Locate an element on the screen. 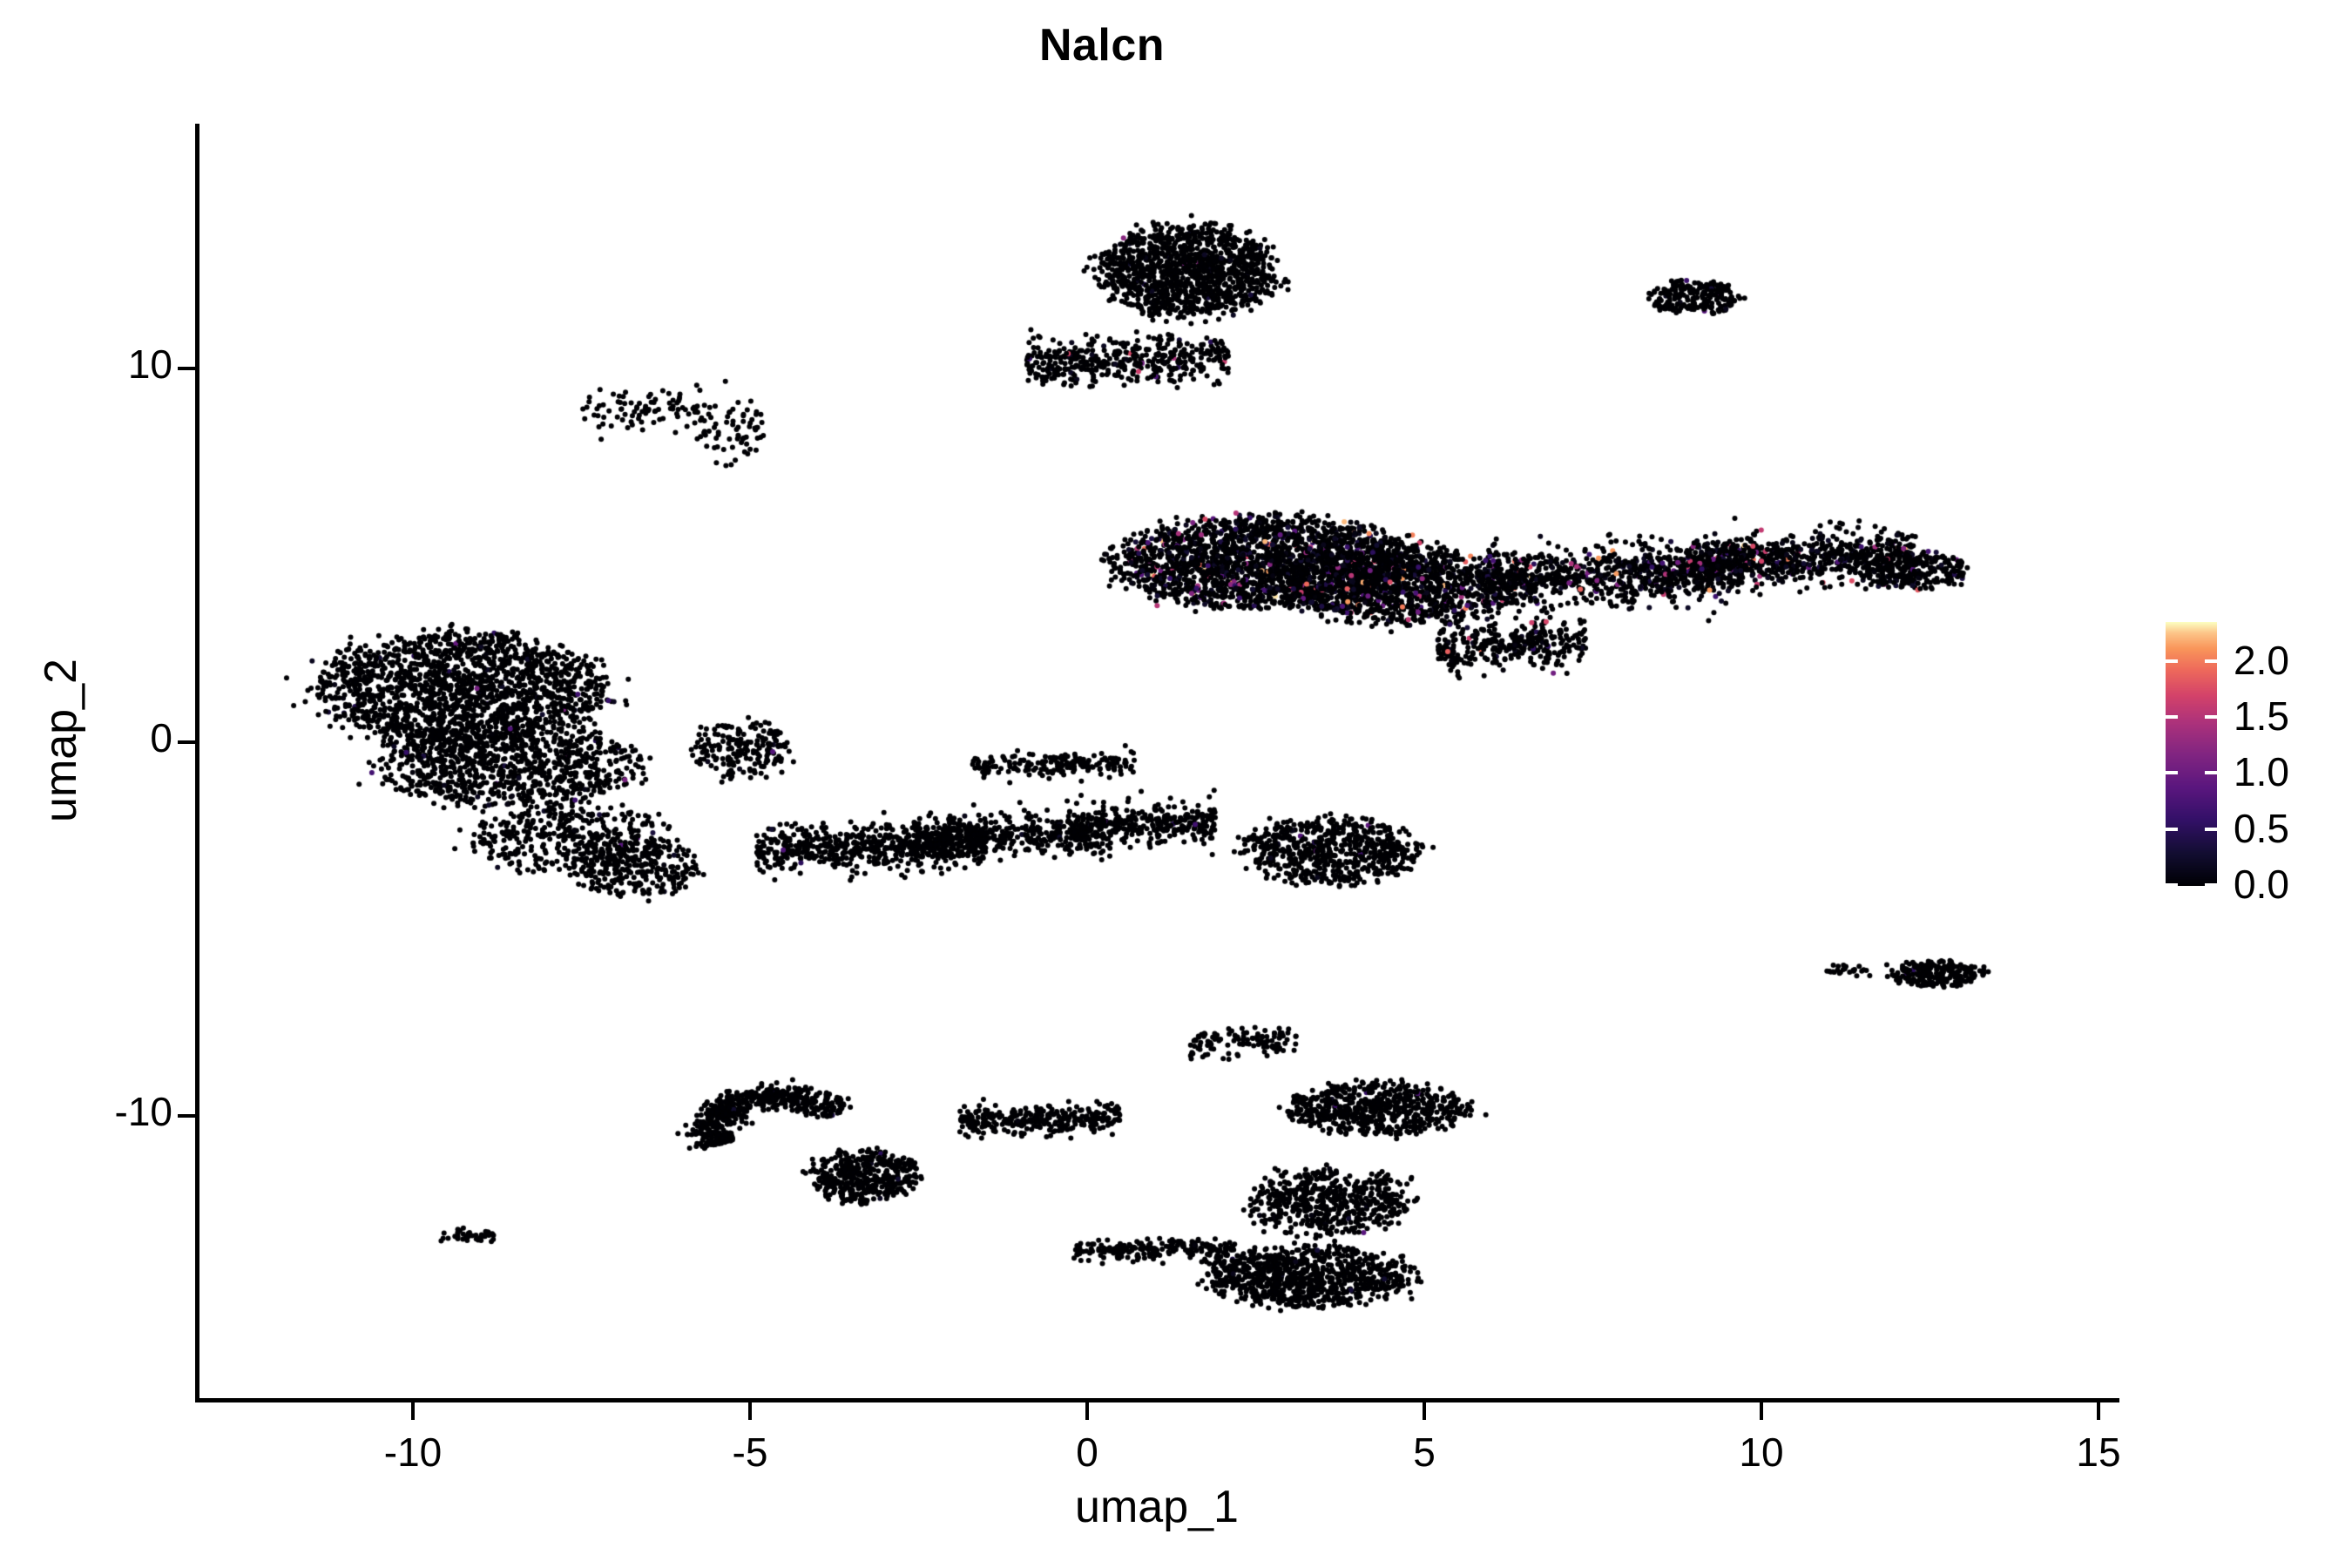  x-tick-label: 0 is located at coordinates (1087, 1452).